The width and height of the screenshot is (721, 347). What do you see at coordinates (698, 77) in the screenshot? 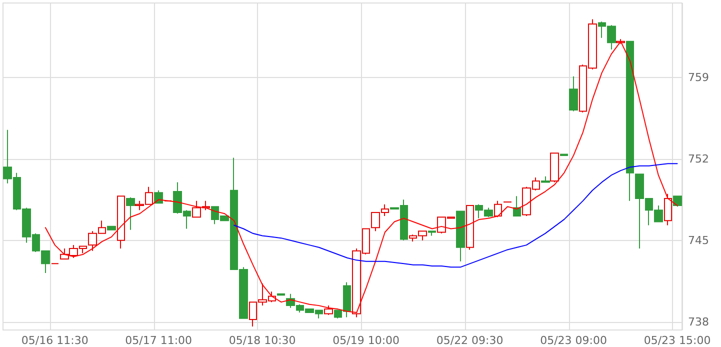
I see `y-tick-label: 759` at bounding box center [698, 77].